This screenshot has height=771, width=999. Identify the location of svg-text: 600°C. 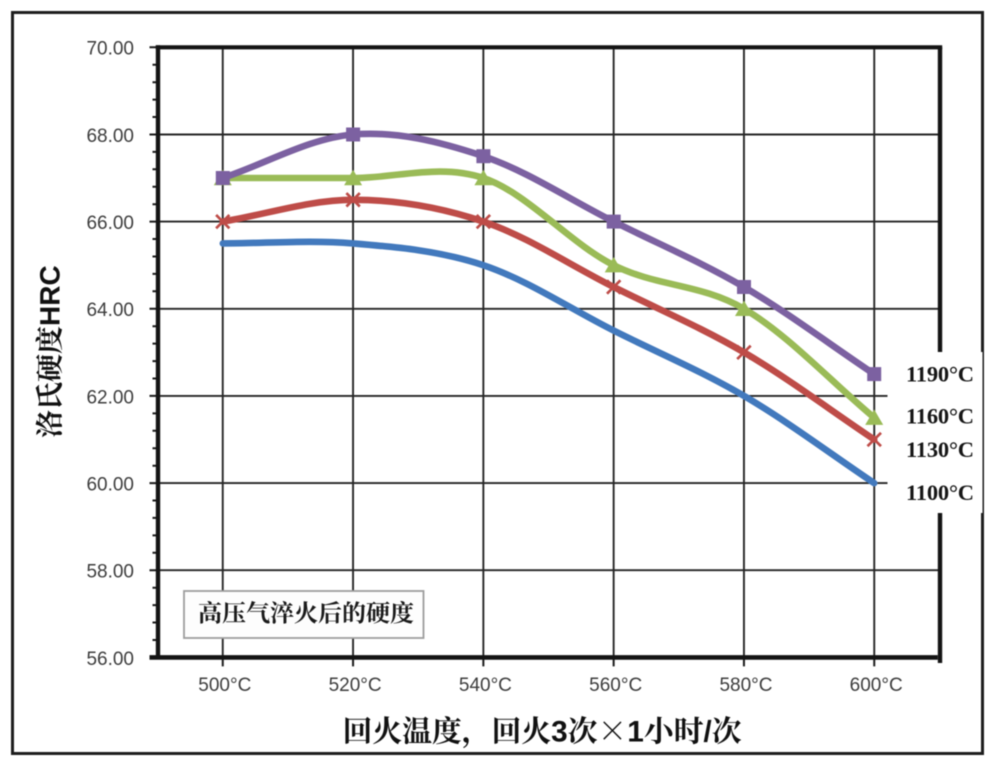
(876, 685).